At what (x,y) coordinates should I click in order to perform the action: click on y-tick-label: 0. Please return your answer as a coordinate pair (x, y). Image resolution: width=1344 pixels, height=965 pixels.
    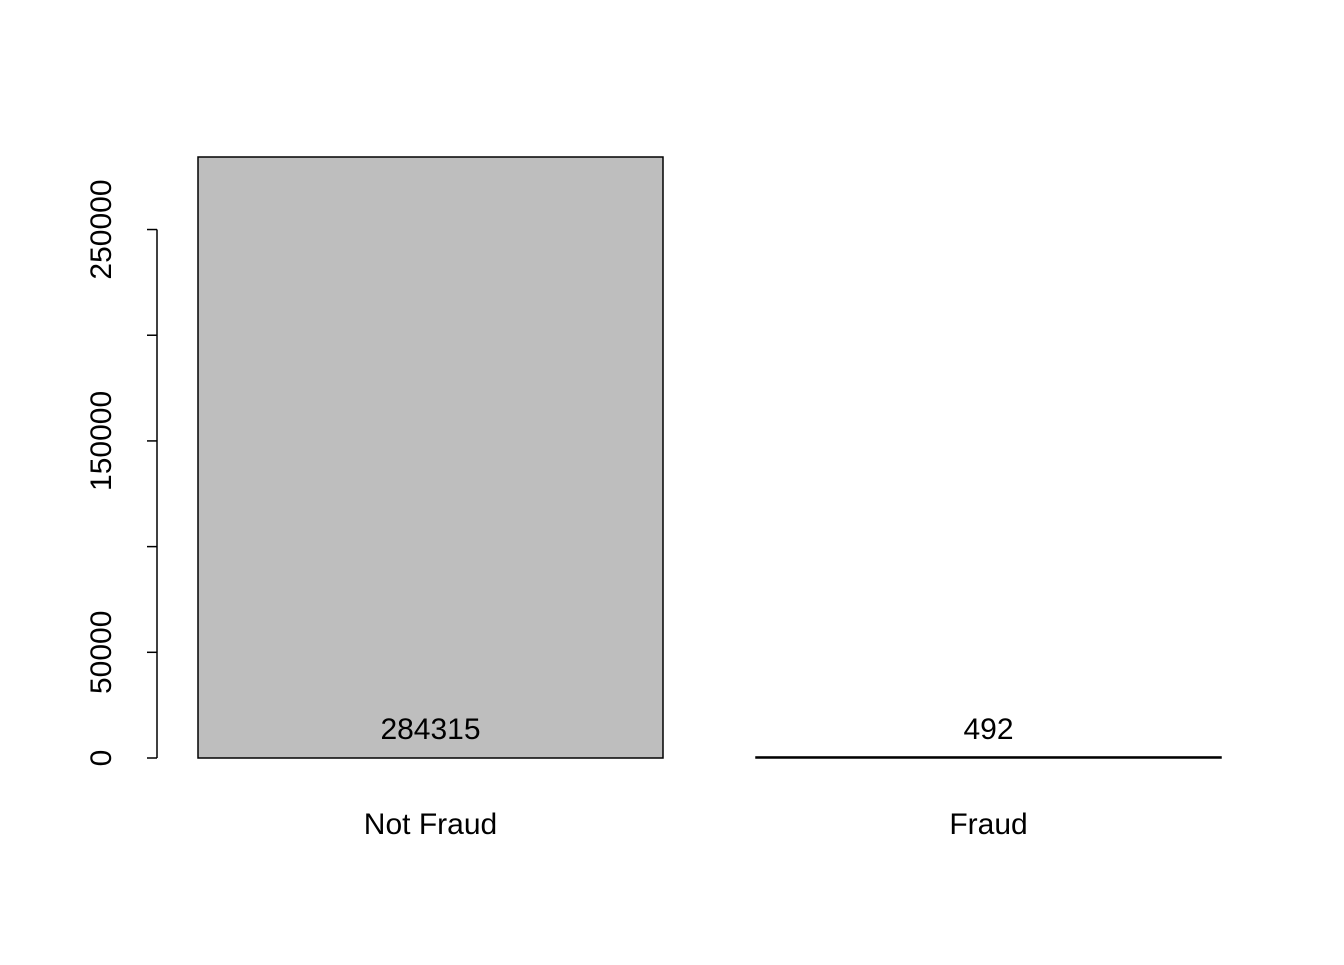
    Looking at the image, I should click on (101, 758).